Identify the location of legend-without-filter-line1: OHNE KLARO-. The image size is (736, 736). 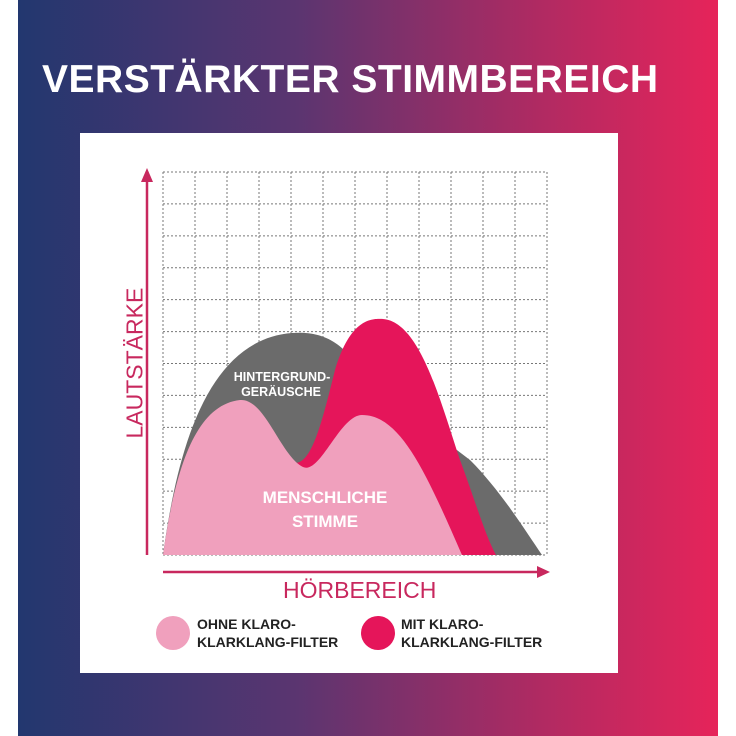
(246, 624).